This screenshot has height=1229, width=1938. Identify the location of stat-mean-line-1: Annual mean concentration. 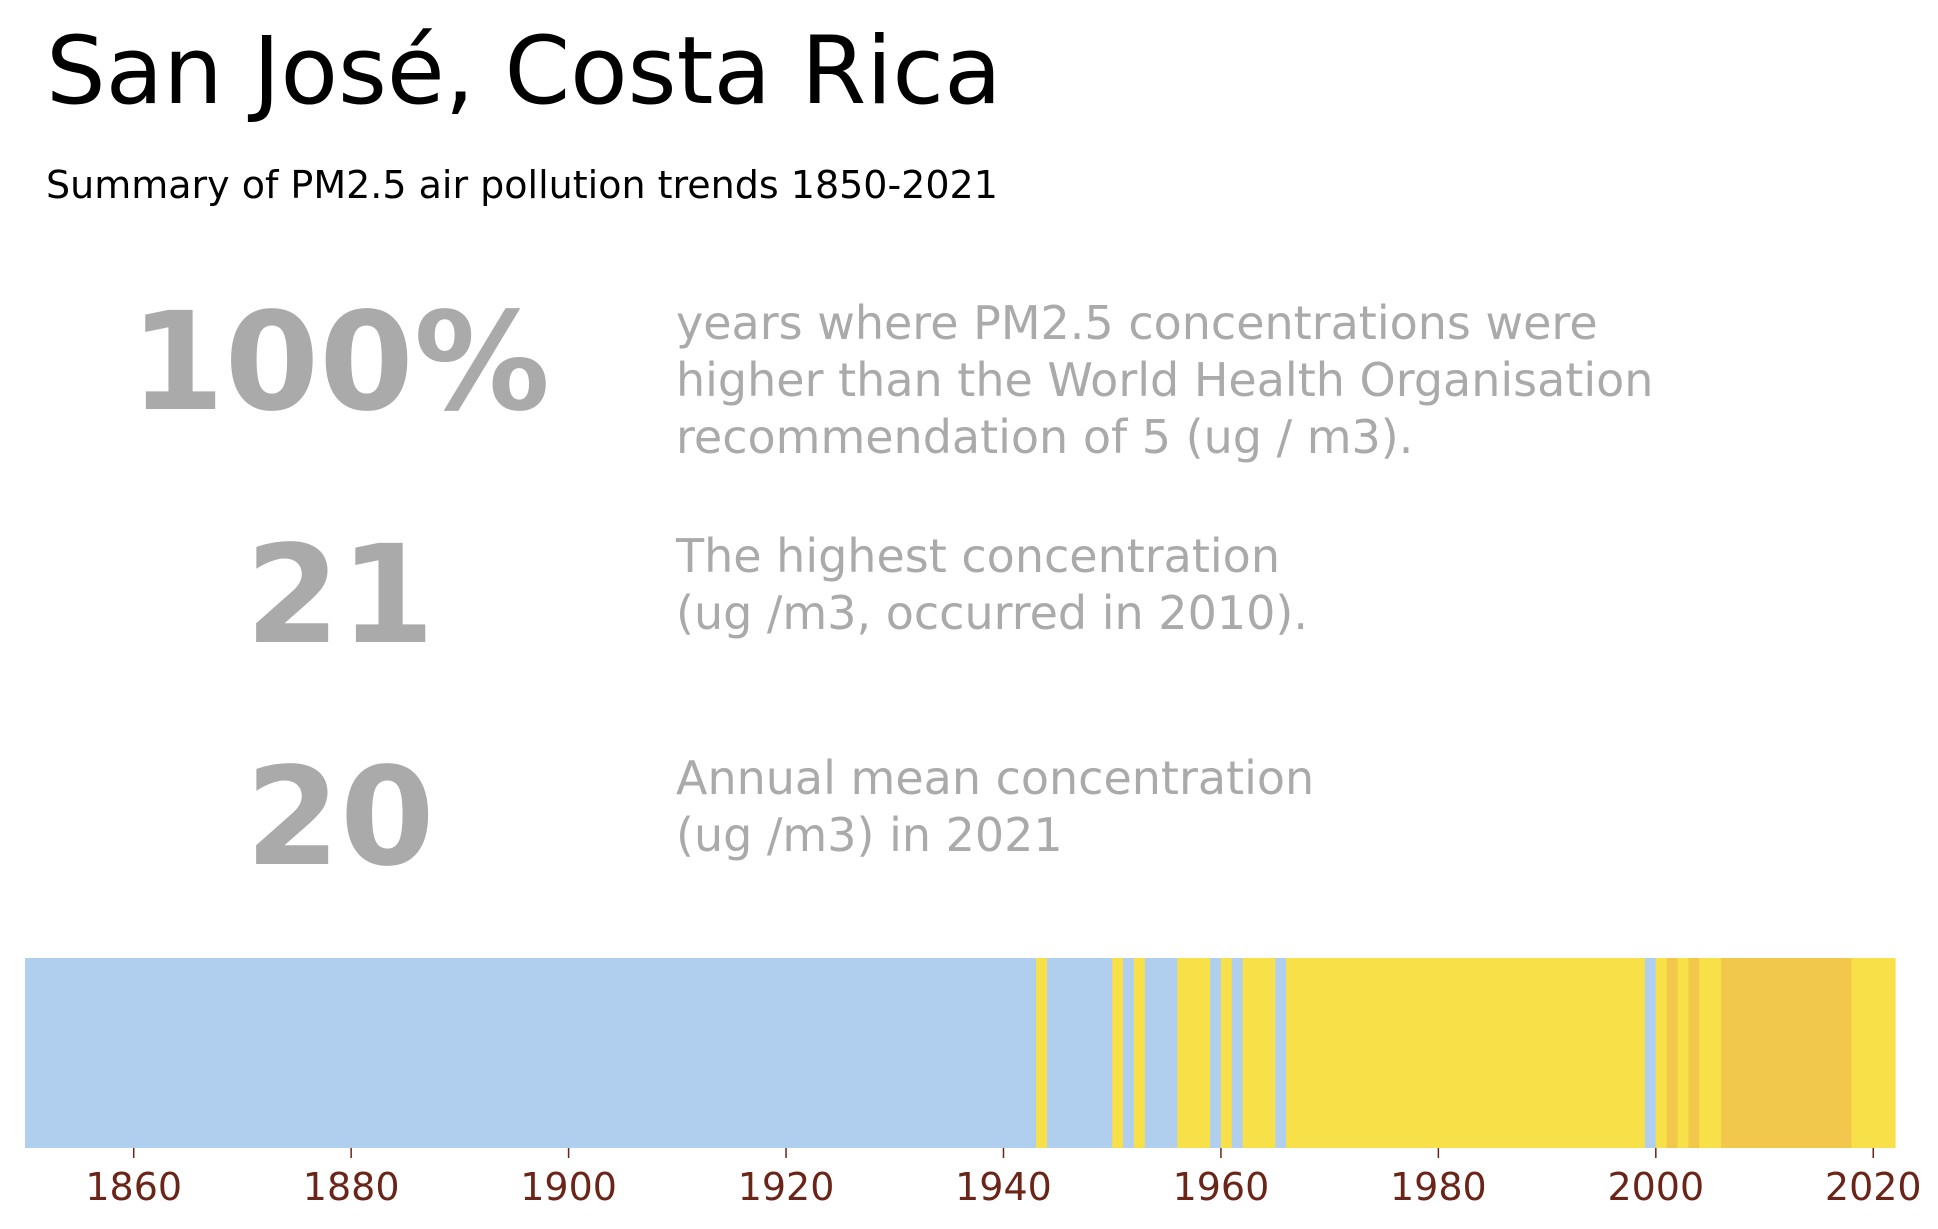
(995, 778).